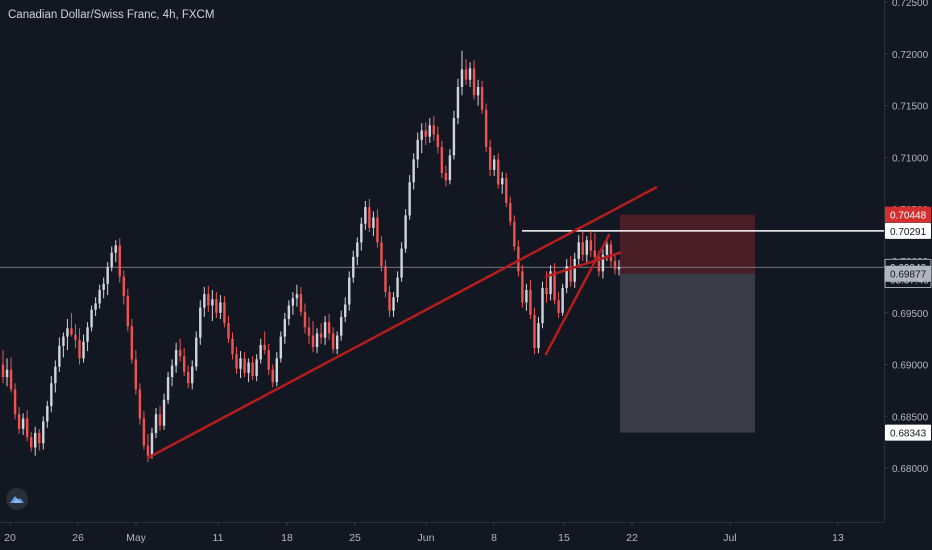  I want to click on price-label: 0.69877, so click(908, 273).